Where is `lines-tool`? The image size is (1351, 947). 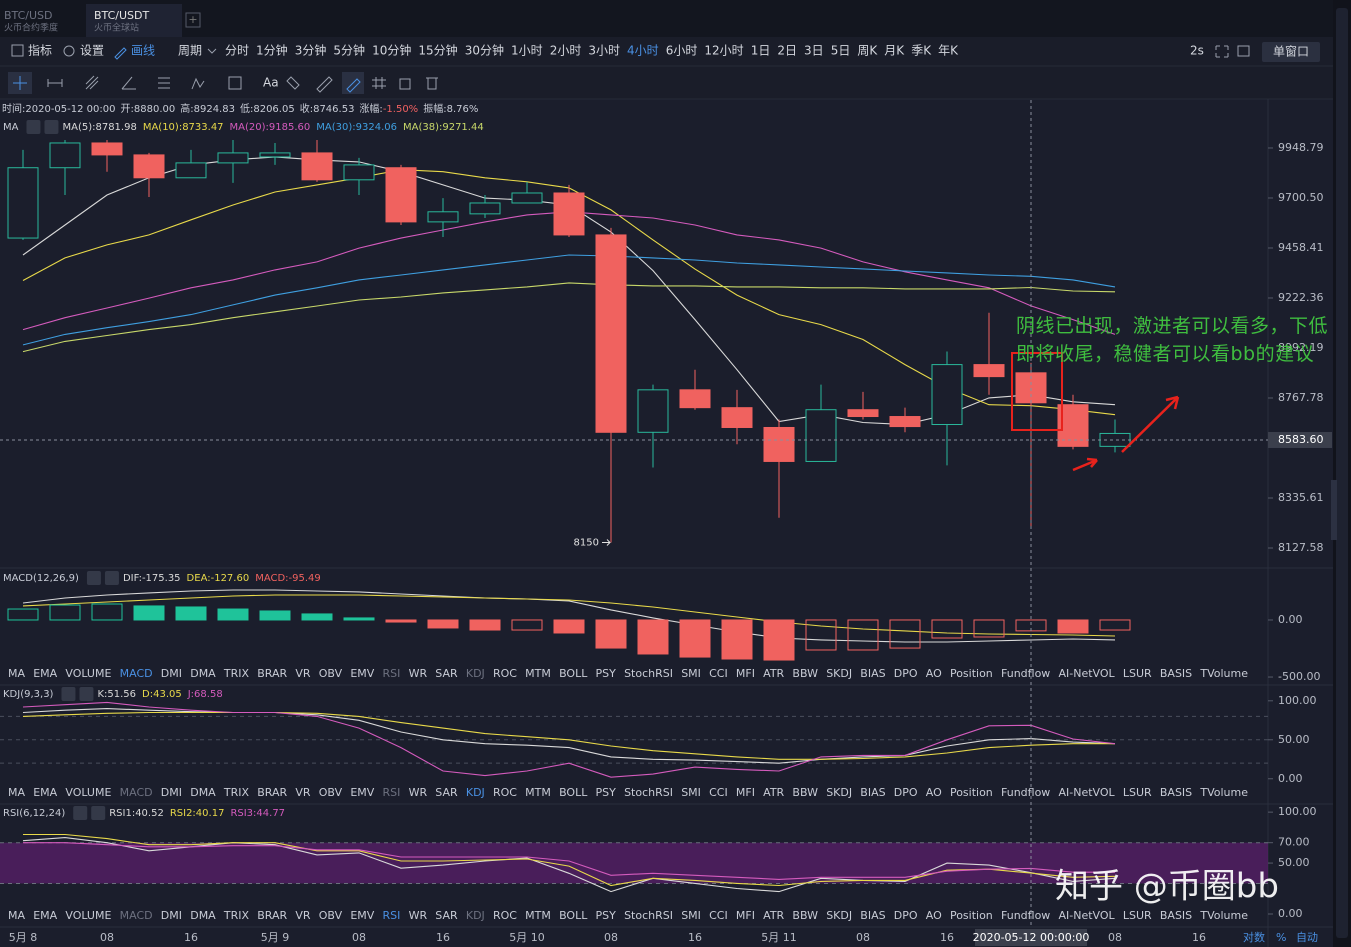 lines-tool is located at coordinates (92, 82).